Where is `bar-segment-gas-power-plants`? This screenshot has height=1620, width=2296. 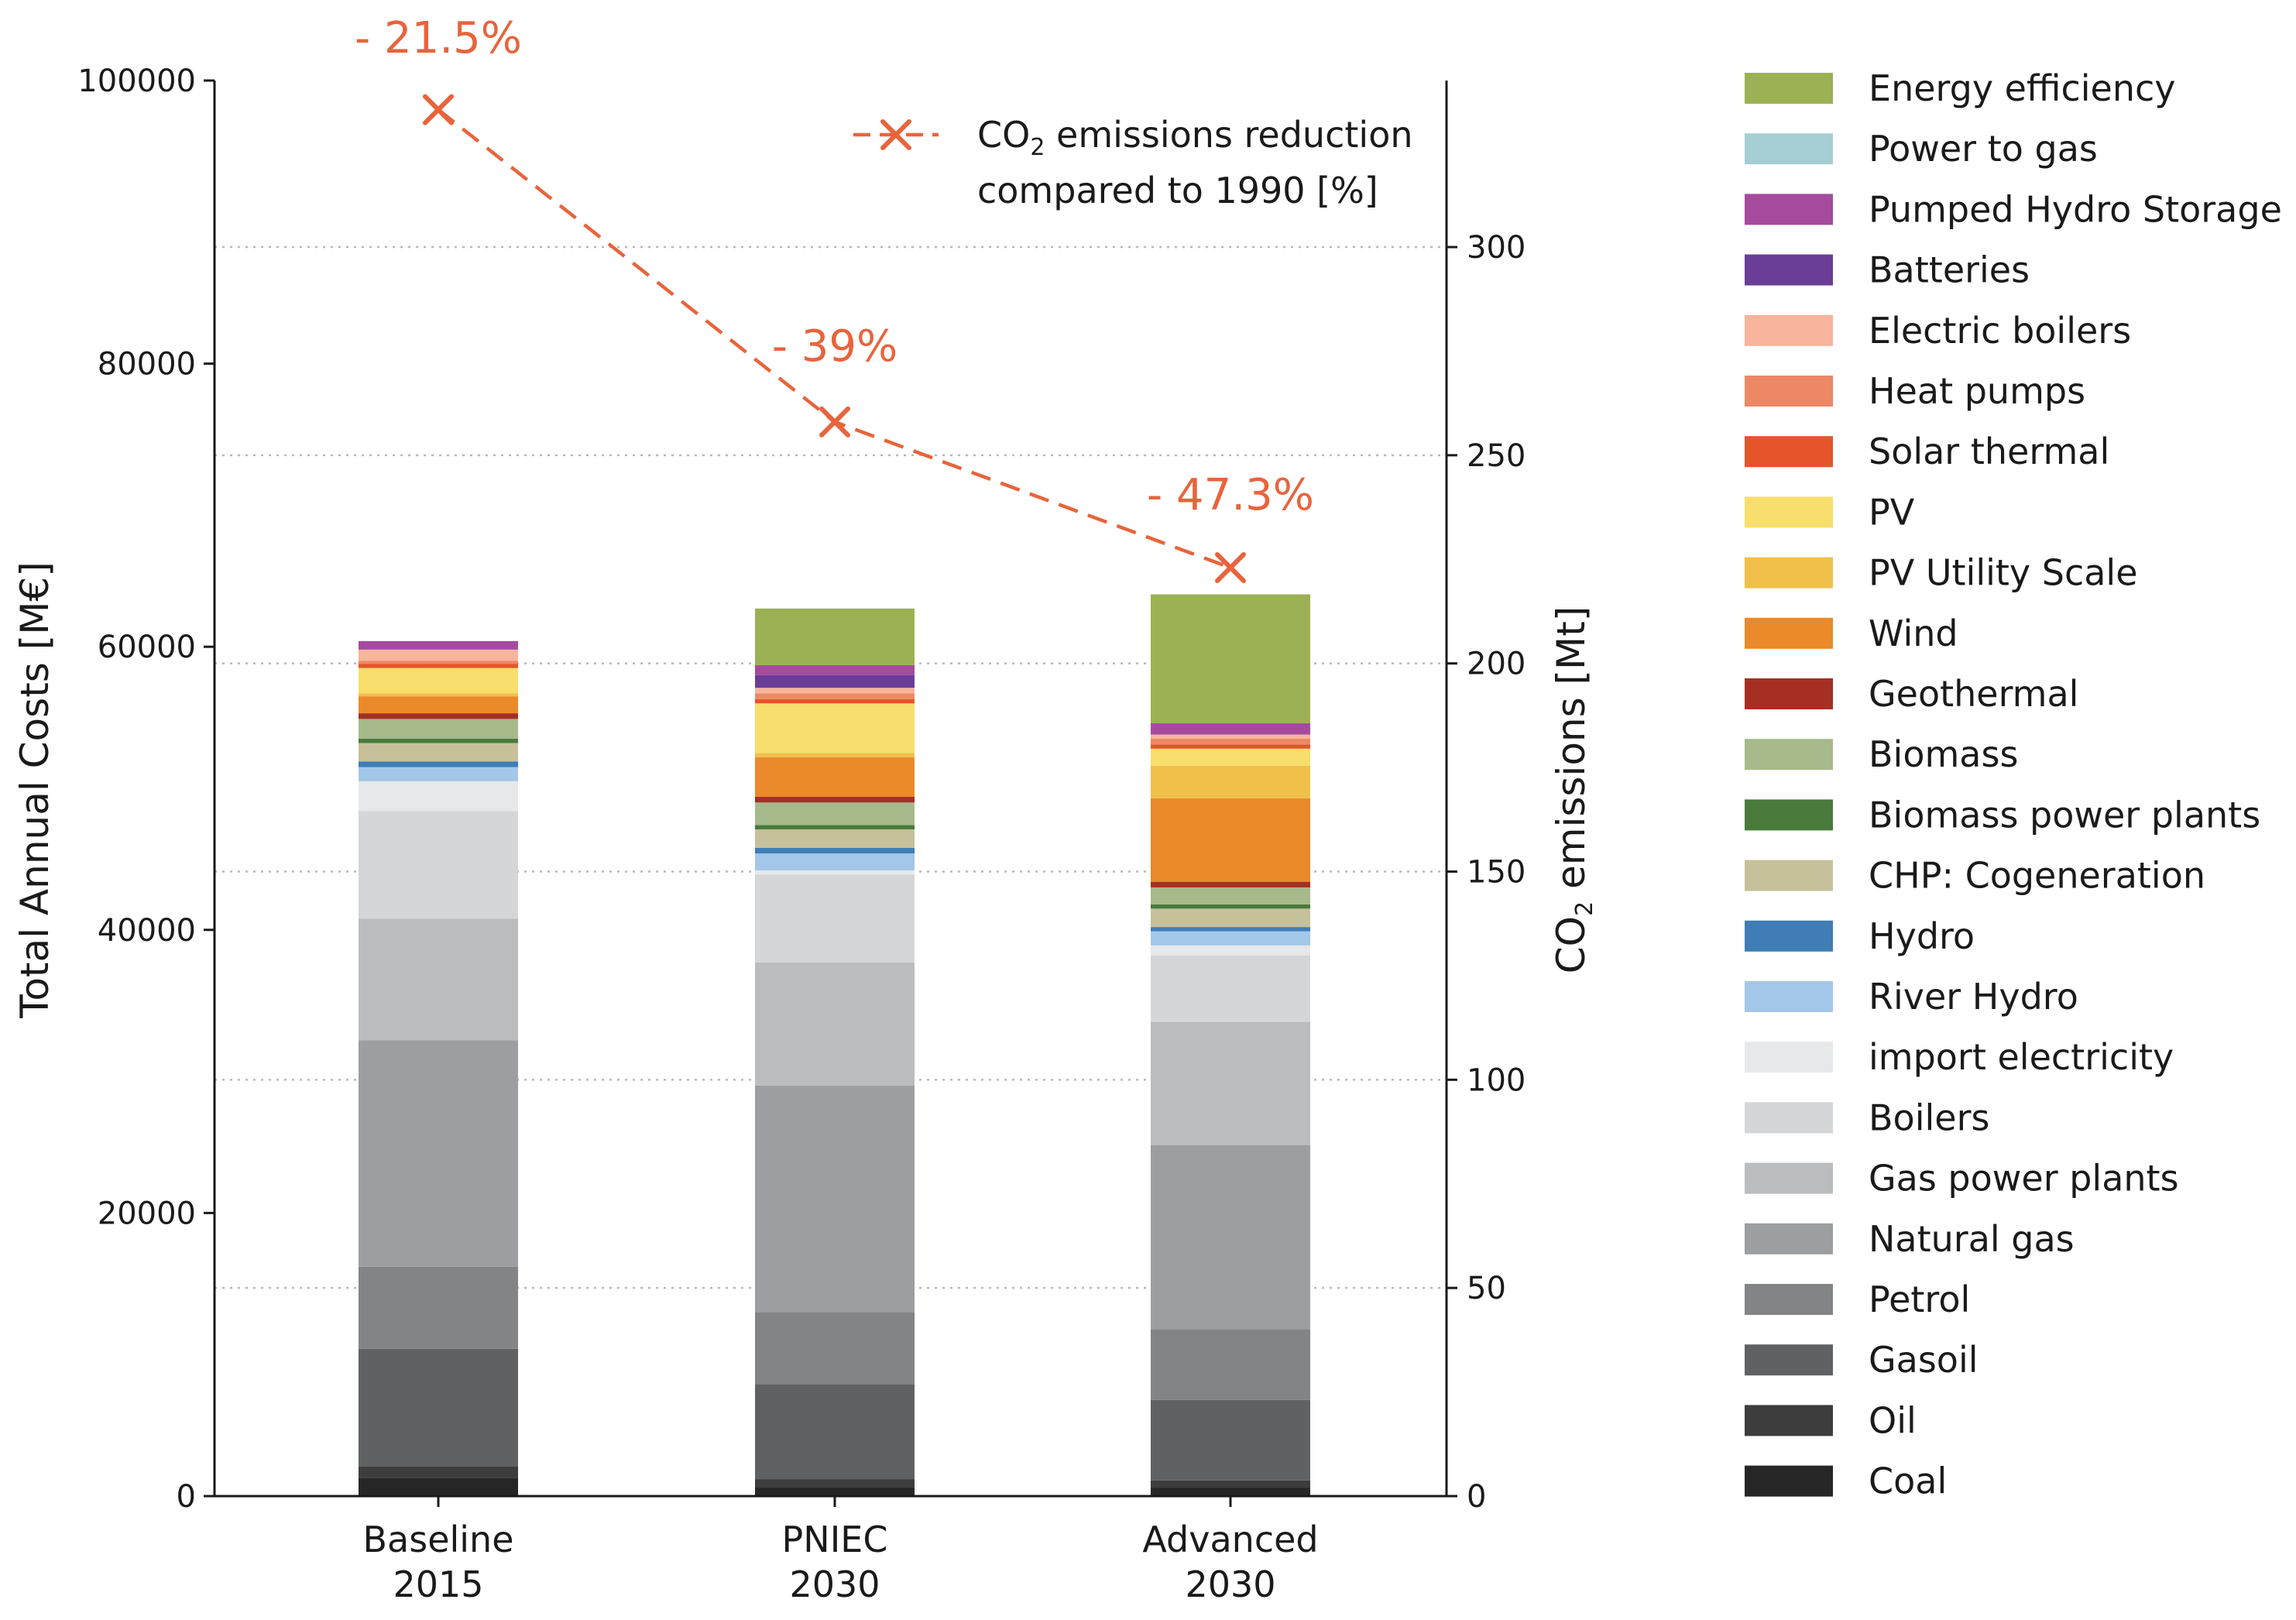
bar-segment-gas-power-plants is located at coordinates (438, 980).